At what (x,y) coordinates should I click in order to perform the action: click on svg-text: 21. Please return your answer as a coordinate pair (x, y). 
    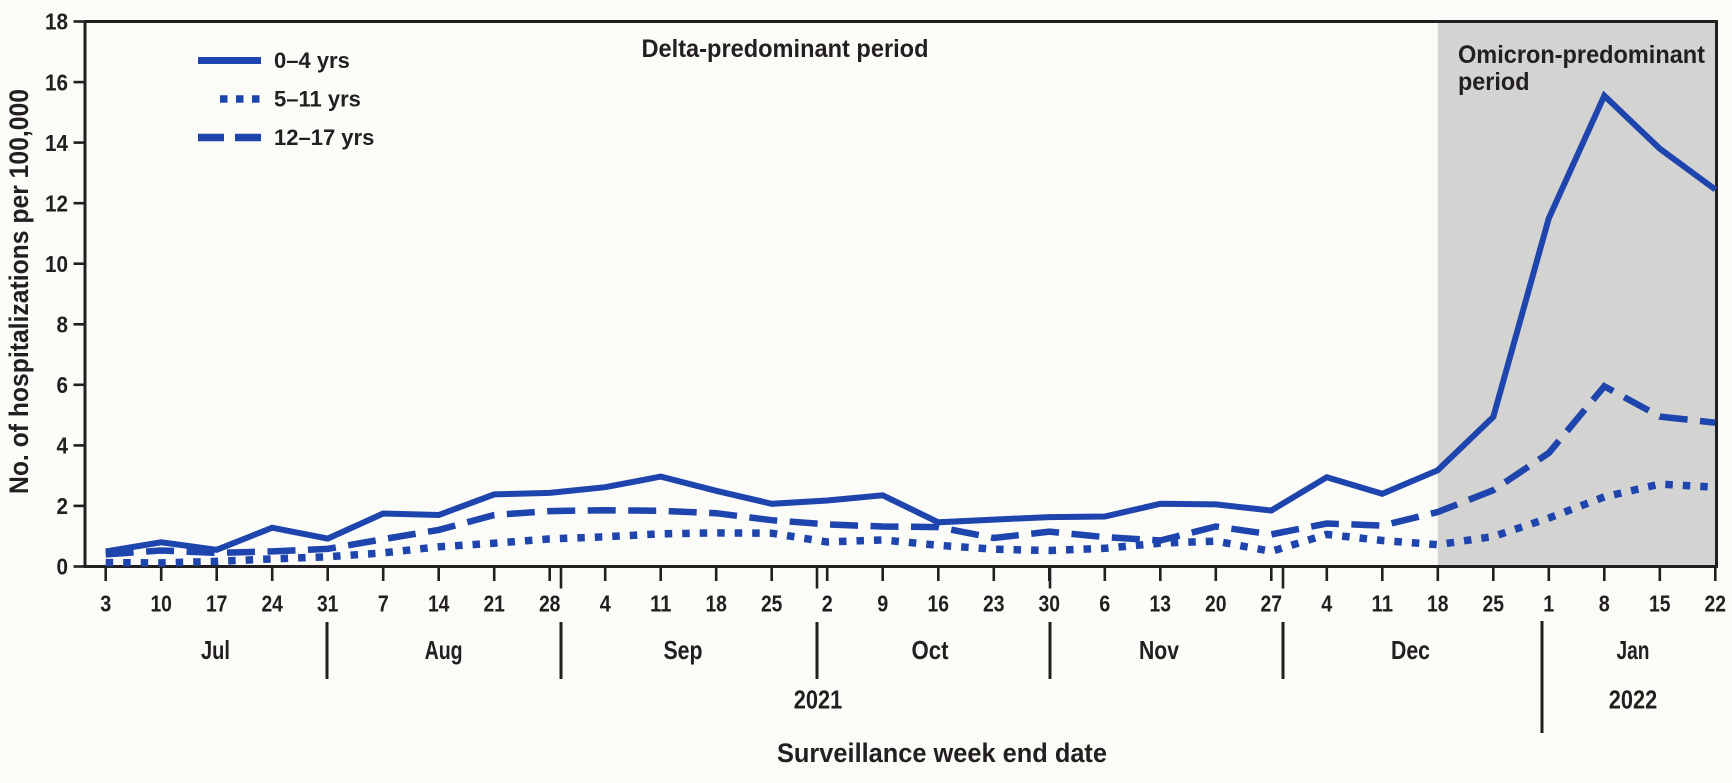
    Looking at the image, I should click on (494, 604).